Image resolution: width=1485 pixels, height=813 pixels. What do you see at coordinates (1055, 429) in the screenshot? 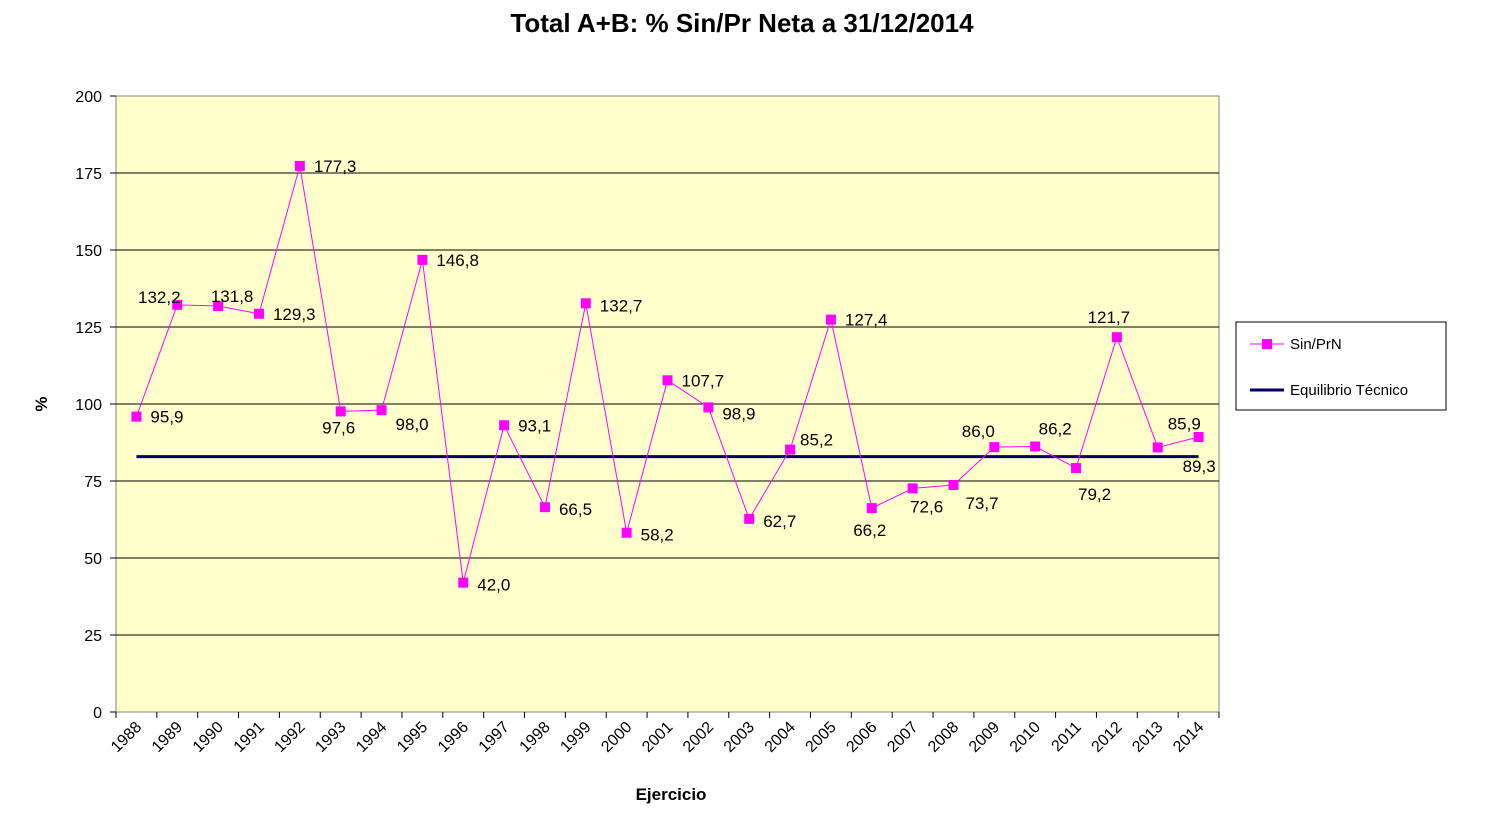
I see `data-label-2010: 86,2` at bounding box center [1055, 429].